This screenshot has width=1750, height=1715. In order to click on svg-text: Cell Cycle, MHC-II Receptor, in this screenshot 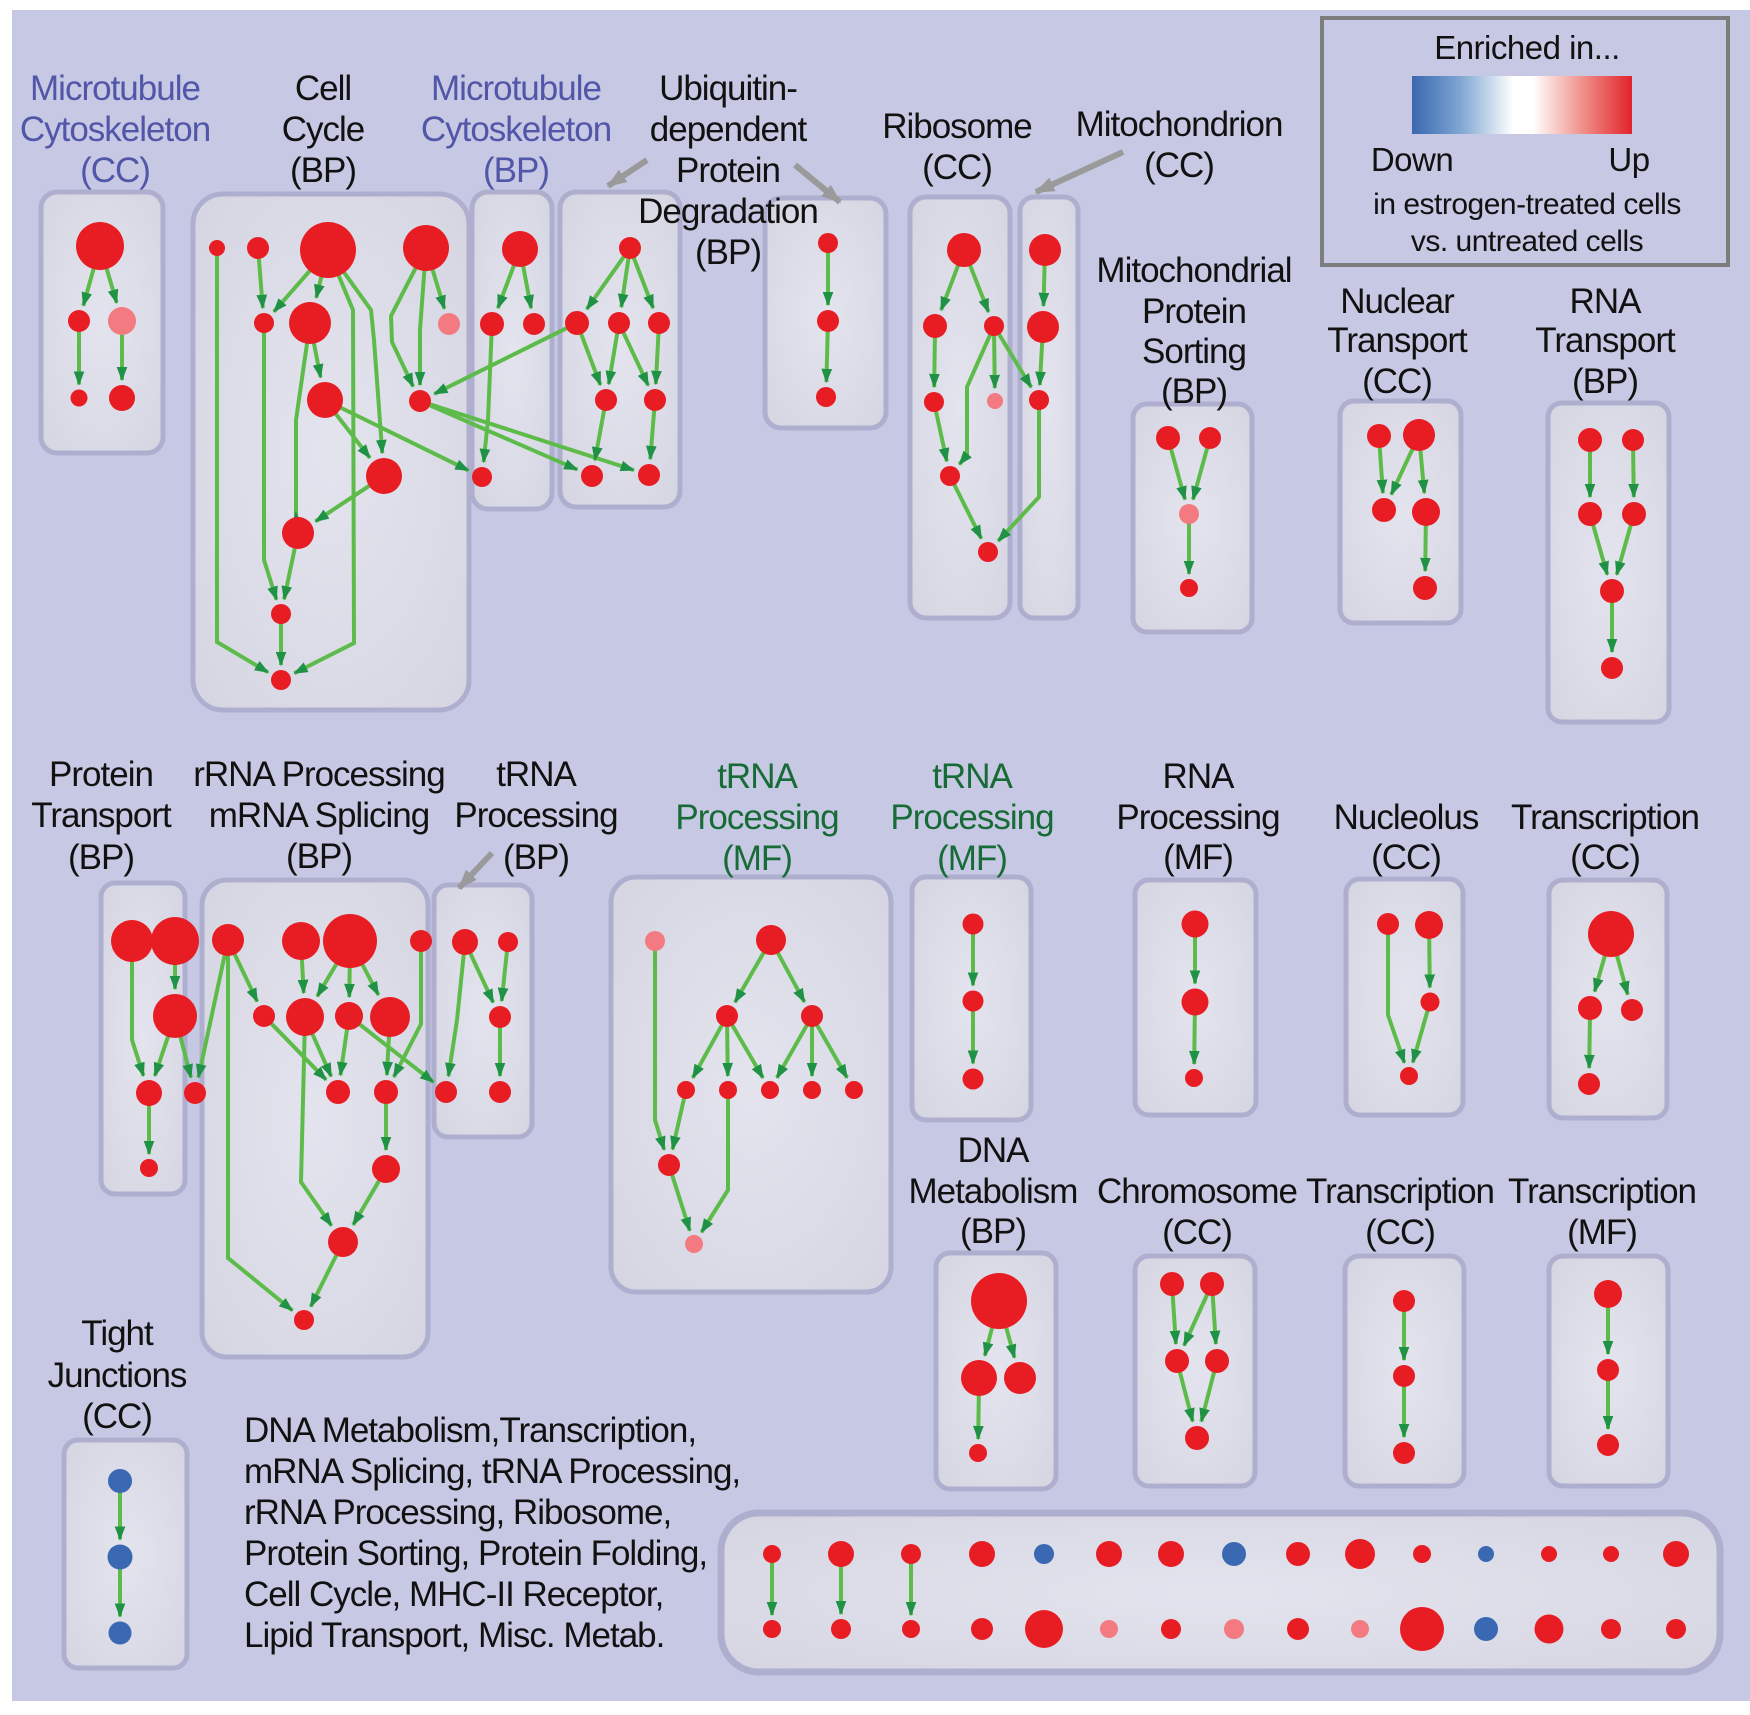, I will do `click(453, 1594)`.